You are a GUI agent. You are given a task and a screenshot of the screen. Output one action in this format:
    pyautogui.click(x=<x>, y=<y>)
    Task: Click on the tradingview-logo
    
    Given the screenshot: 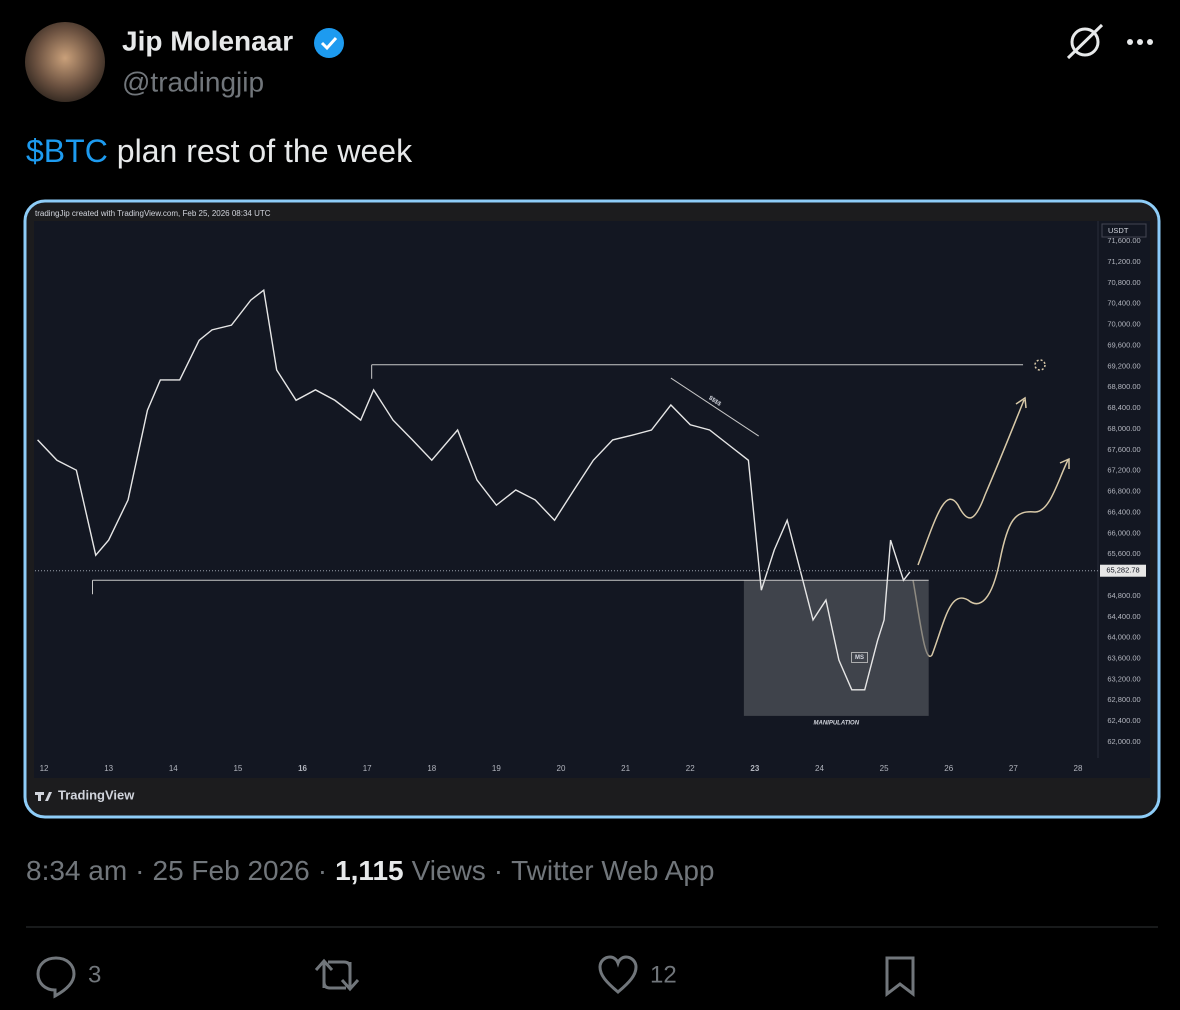 What is the action you would take?
    pyautogui.click(x=43, y=796)
    